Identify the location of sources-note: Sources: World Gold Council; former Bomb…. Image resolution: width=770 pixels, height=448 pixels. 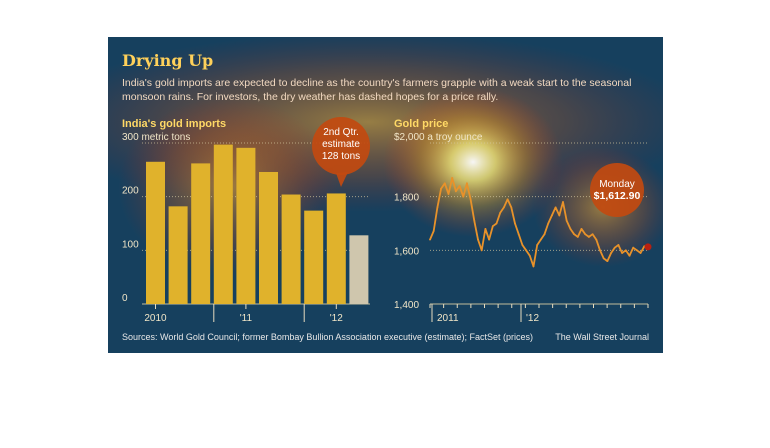
(327, 337).